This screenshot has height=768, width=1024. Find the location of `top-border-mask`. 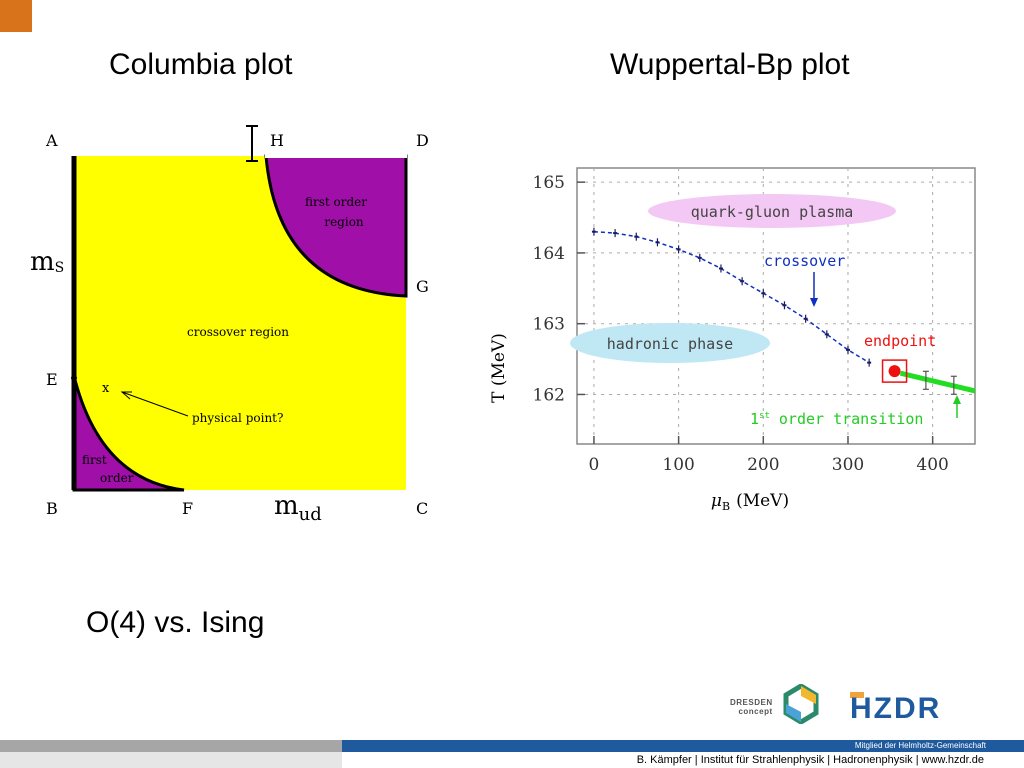

top-border-mask is located at coordinates (336, 156).